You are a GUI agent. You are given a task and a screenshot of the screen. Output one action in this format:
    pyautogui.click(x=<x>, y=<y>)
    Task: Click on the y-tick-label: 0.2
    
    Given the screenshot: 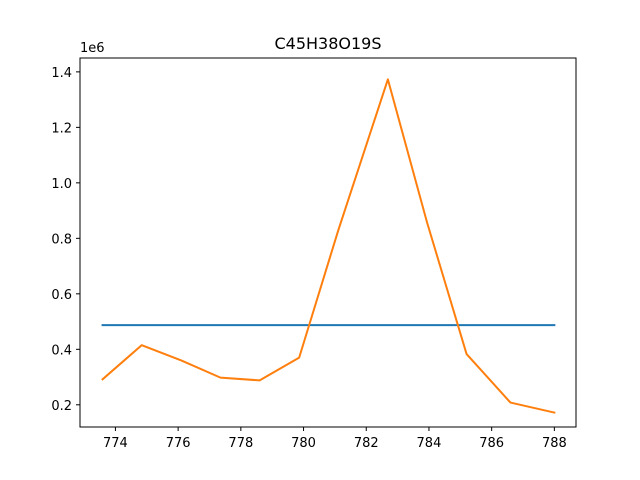 What is the action you would take?
    pyautogui.click(x=61, y=406)
    